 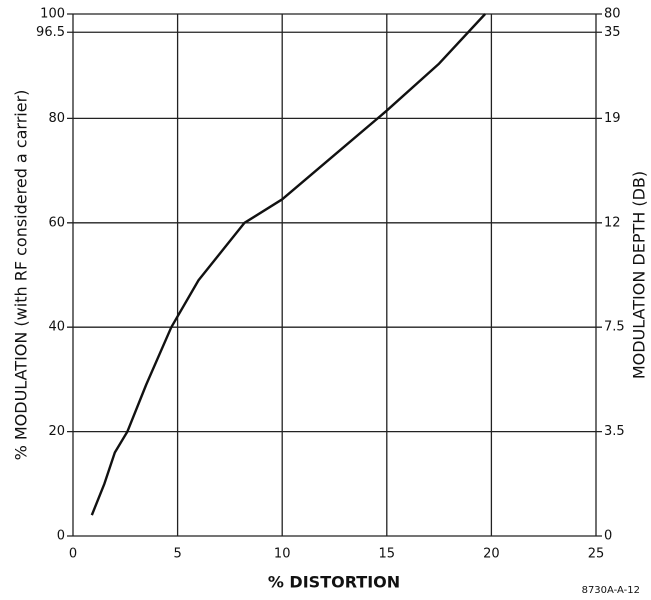 What do you see at coordinates (282, 554) in the screenshot?
I see `x-tick-label: 10` at bounding box center [282, 554].